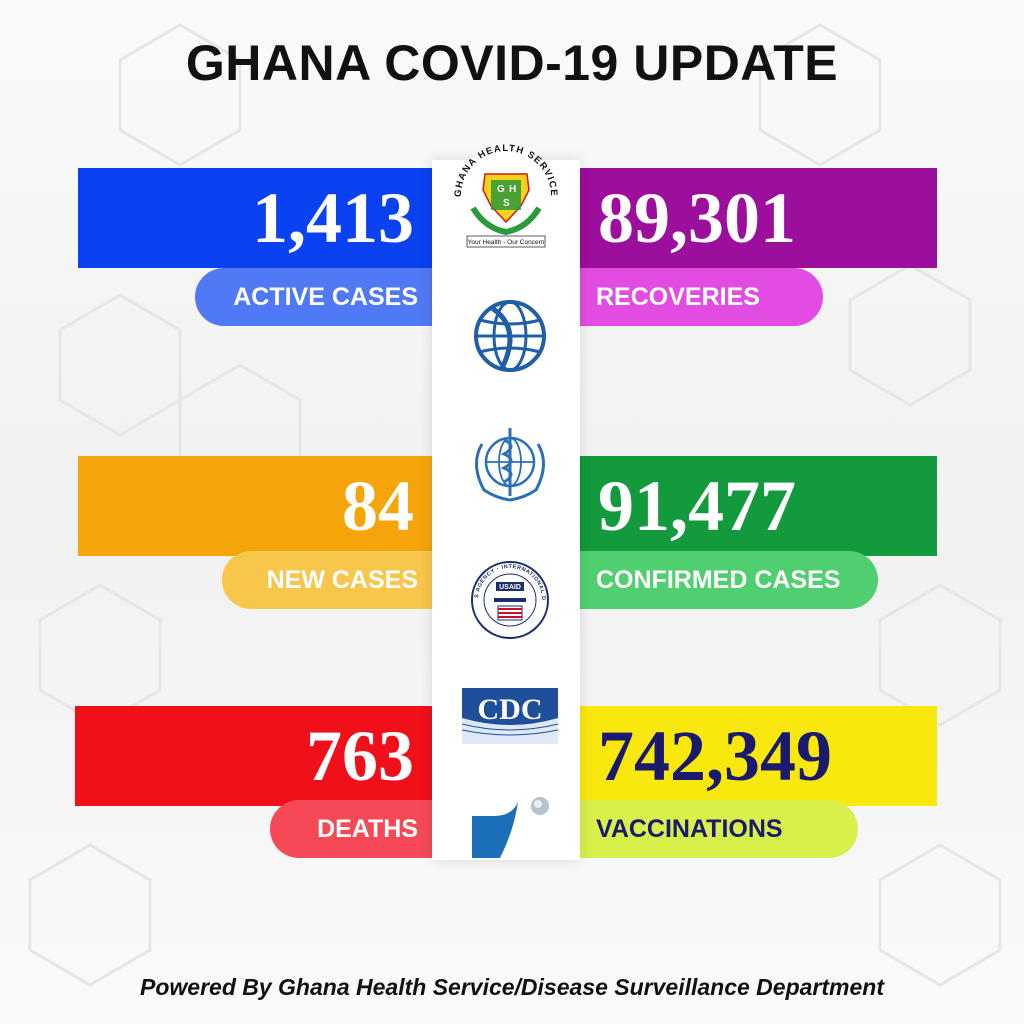 Image resolution: width=1024 pixels, height=1024 pixels. Describe the element at coordinates (510, 465) in the screenshot. I see `who-emblem-icon` at that location.